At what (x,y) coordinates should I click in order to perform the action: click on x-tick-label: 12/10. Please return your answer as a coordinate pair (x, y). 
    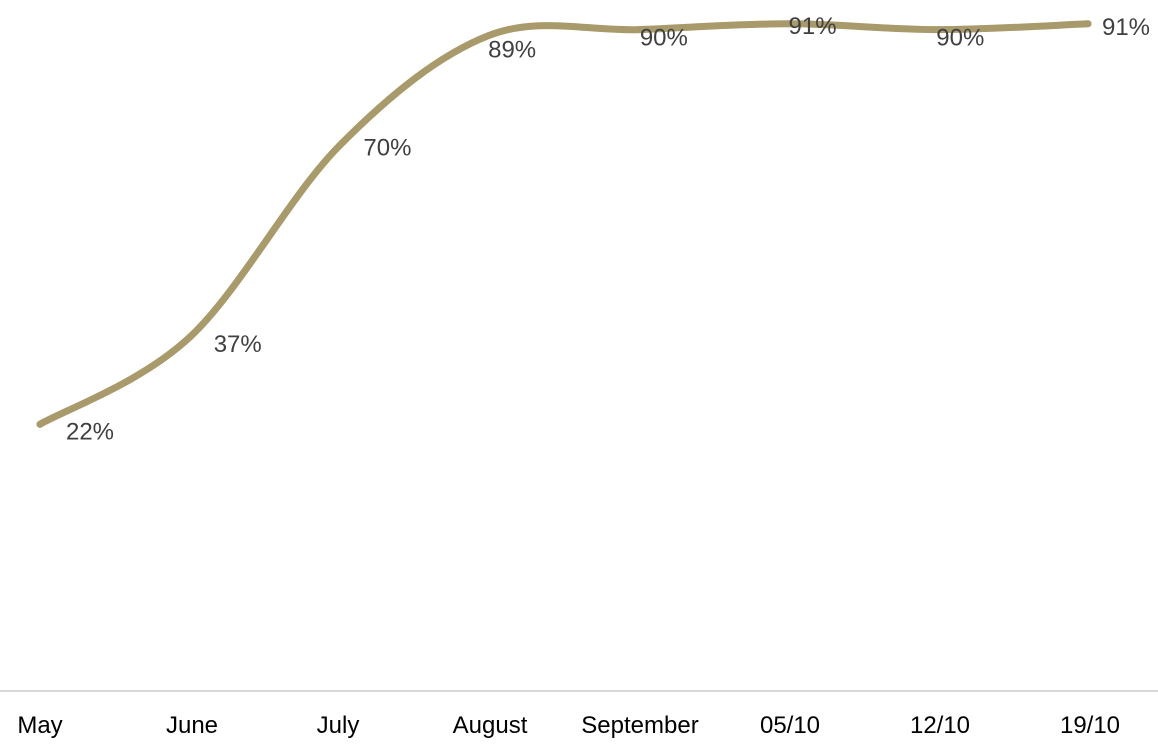
    Looking at the image, I should click on (940, 725).